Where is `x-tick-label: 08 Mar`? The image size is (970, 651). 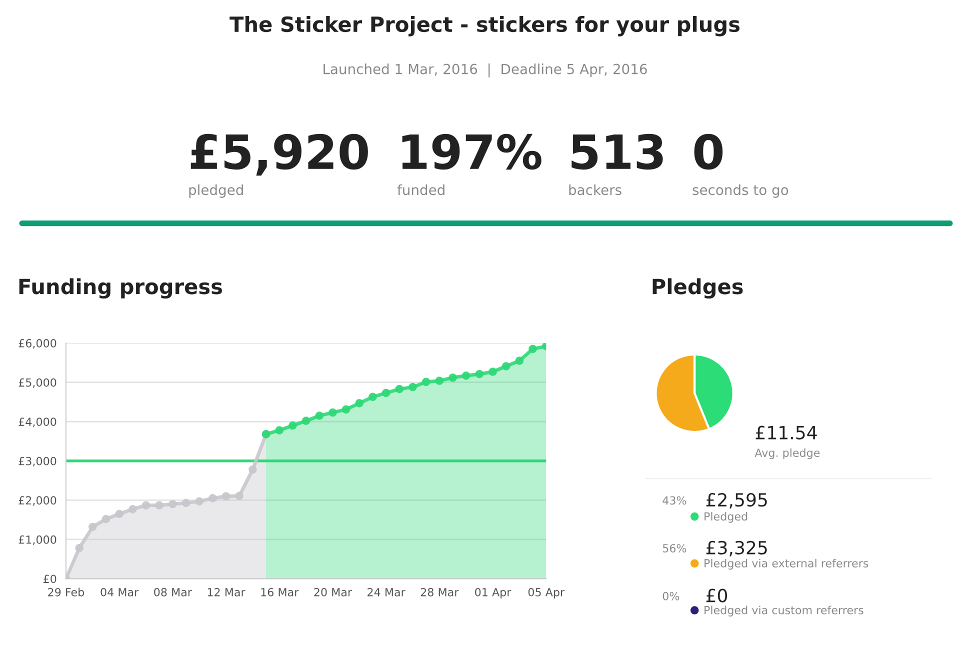 x-tick-label: 08 Mar is located at coordinates (173, 592).